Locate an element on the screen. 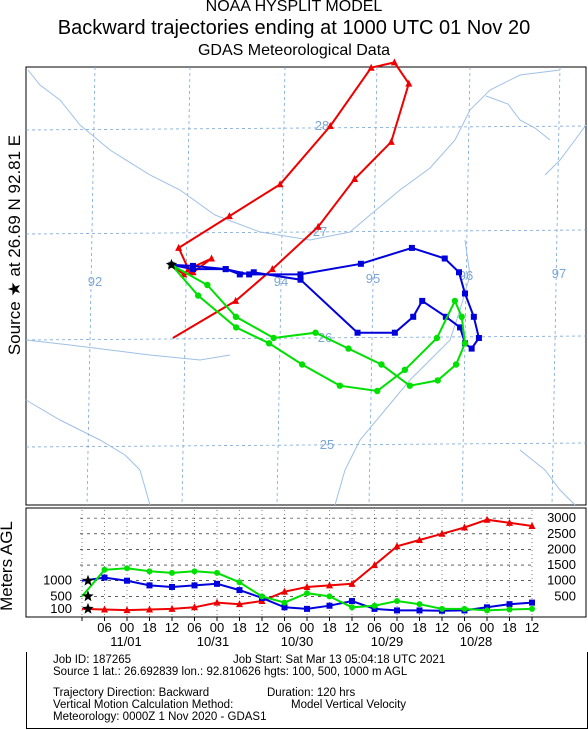 Image resolution: width=588 pixels, height=730 pixels. data-source-title: GDAS Meteorological Data is located at coordinates (294, 50).